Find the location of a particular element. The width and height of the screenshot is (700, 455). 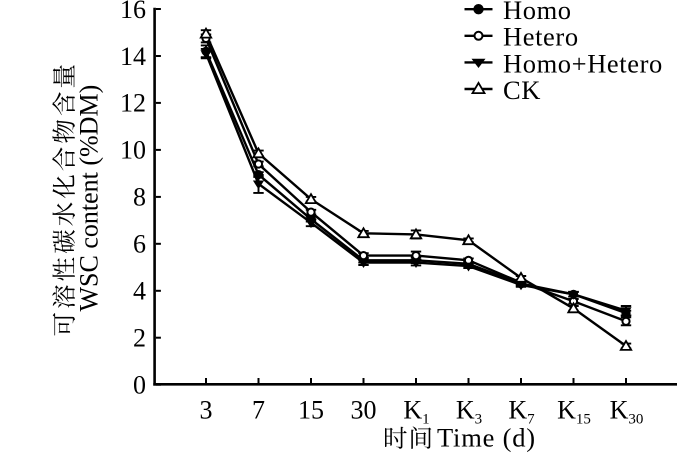

svg-text: 2 is located at coordinates (139, 338).